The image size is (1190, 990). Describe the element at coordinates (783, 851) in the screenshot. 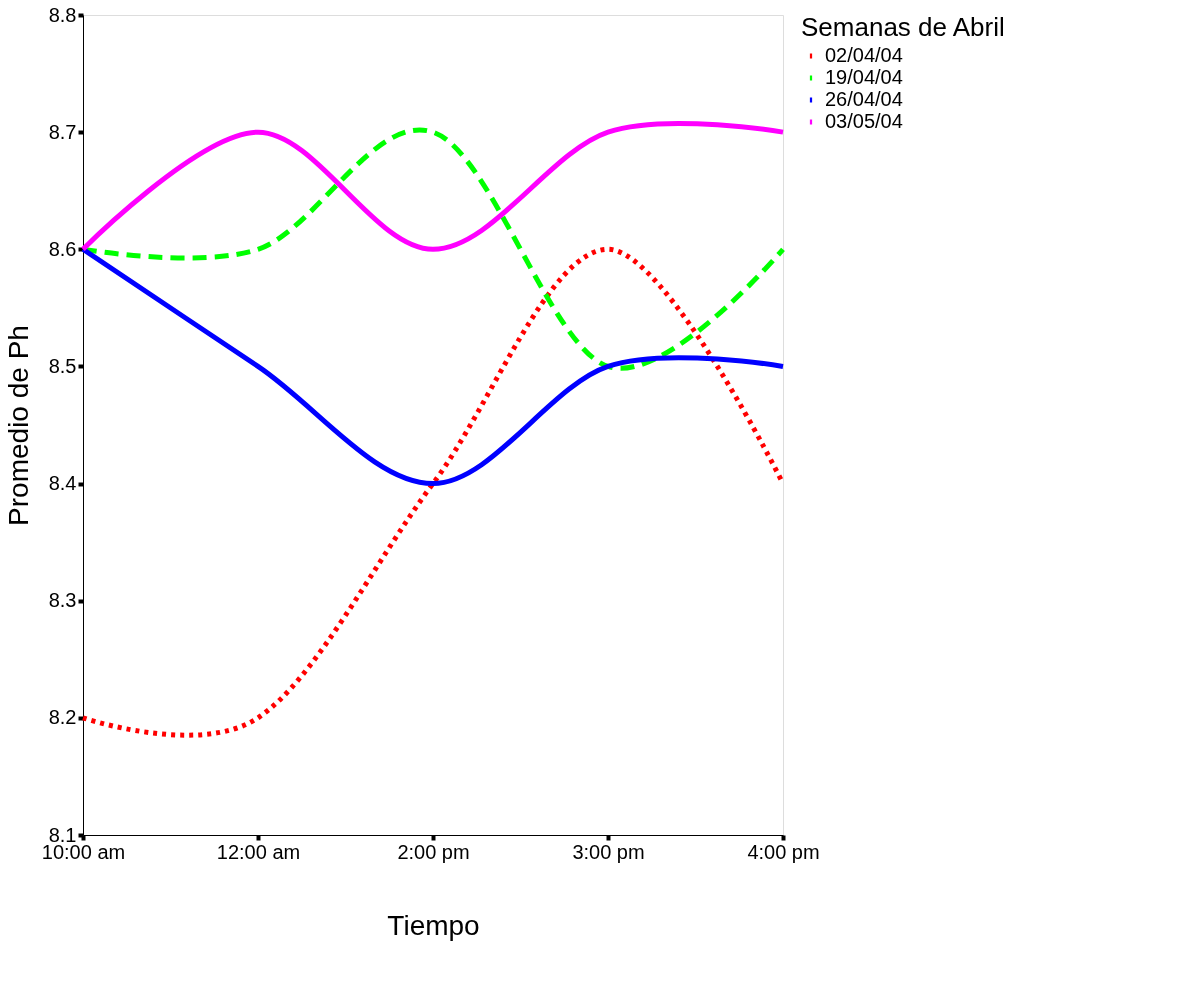

I see `x-tick-label: 4:00 pm` at that location.